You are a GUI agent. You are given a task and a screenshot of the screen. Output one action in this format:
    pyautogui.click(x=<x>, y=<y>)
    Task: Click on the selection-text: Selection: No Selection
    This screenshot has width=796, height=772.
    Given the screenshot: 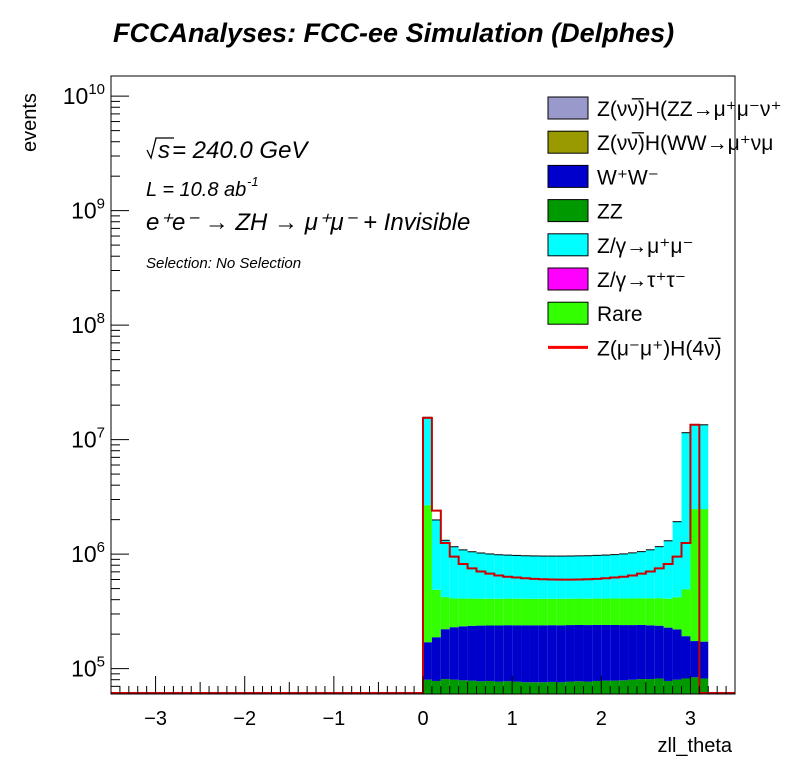 What is the action you would take?
    pyautogui.click(x=223, y=263)
    